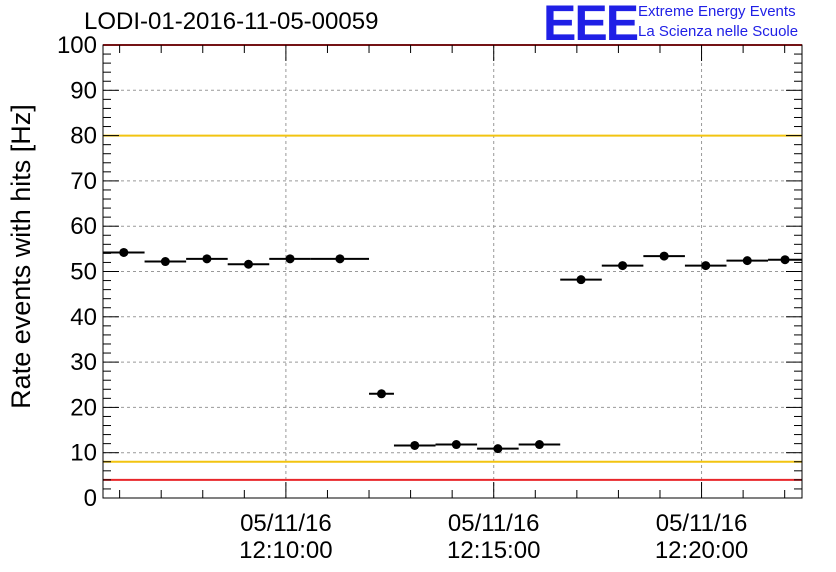 This screenshot has width=836, height=572. I want to click on y-axis-label: Rate events with hits [Hz], so click(21, 256).